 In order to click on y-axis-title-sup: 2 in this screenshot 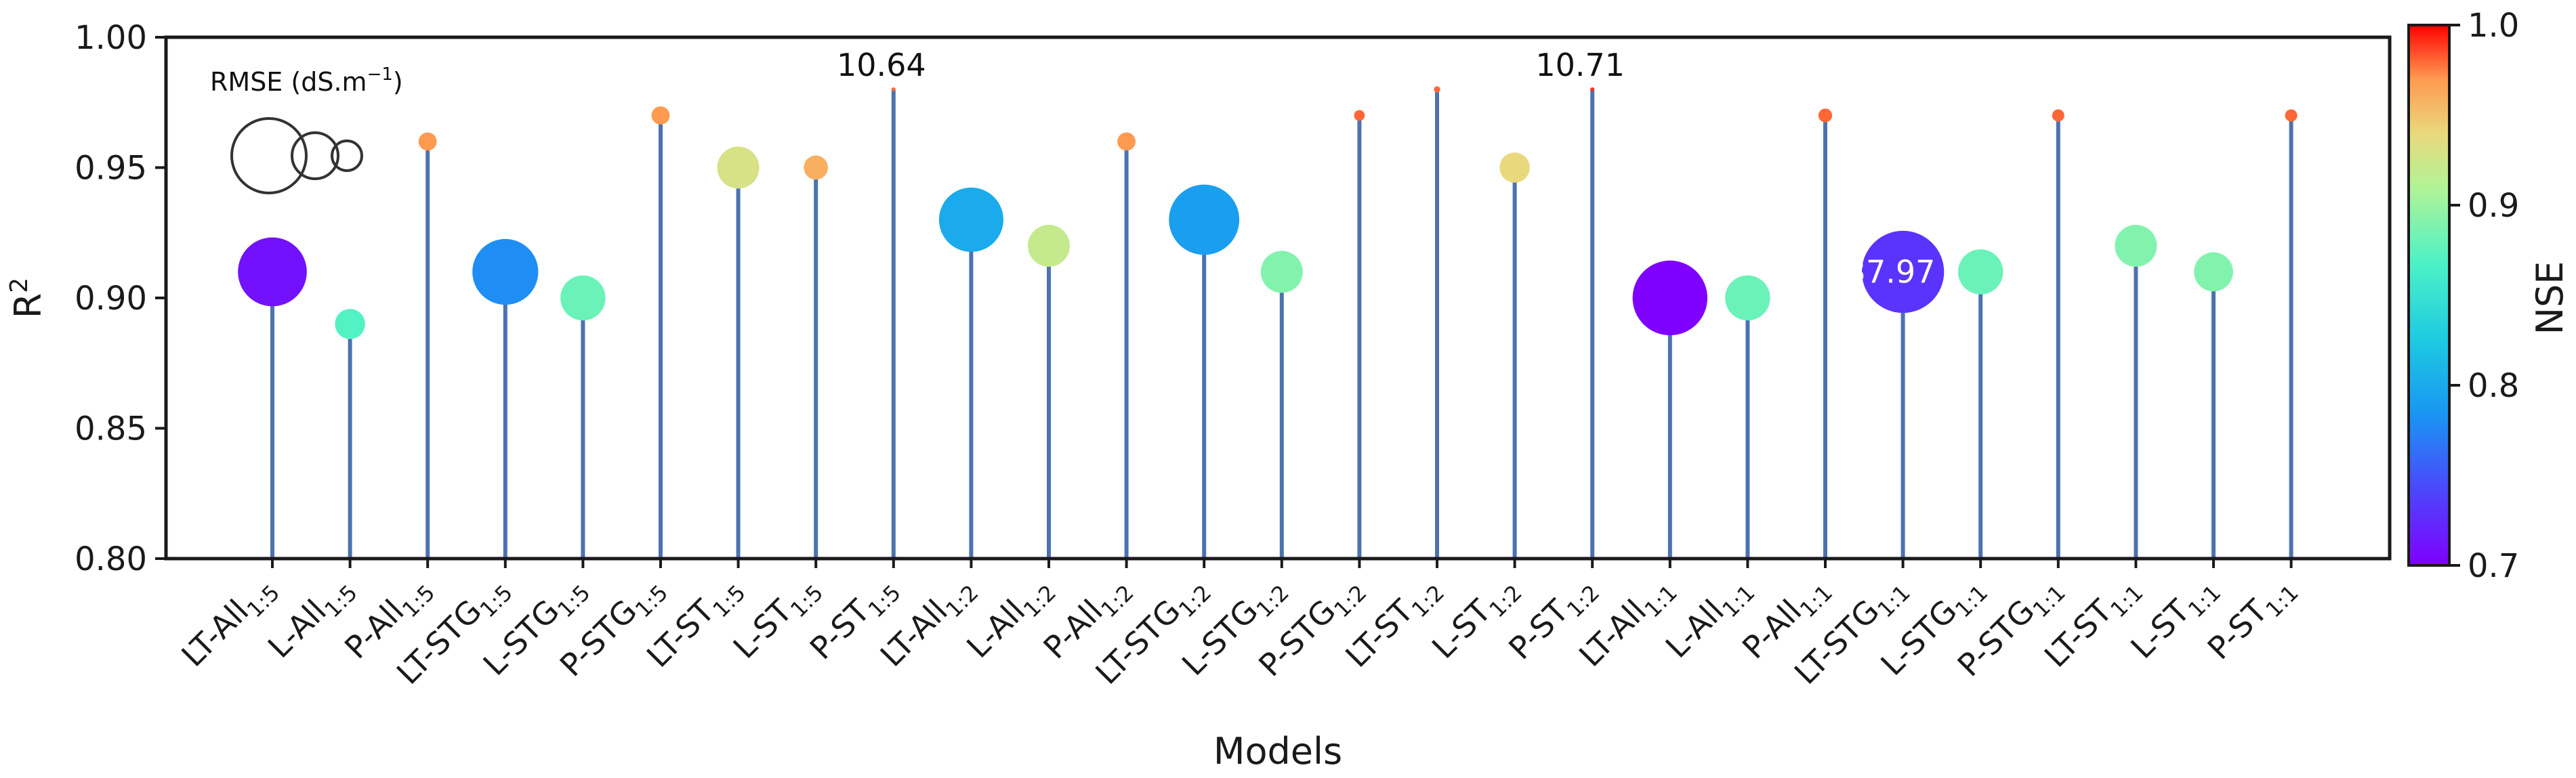, I will do `click(19, 285)`.